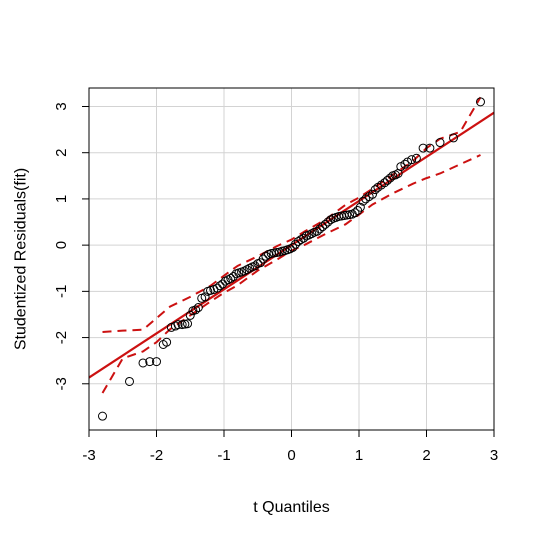 Image resolution: width=540 pixels, height=540 pixels. I want to click on y-tick-label: -1, so click(61, 291).